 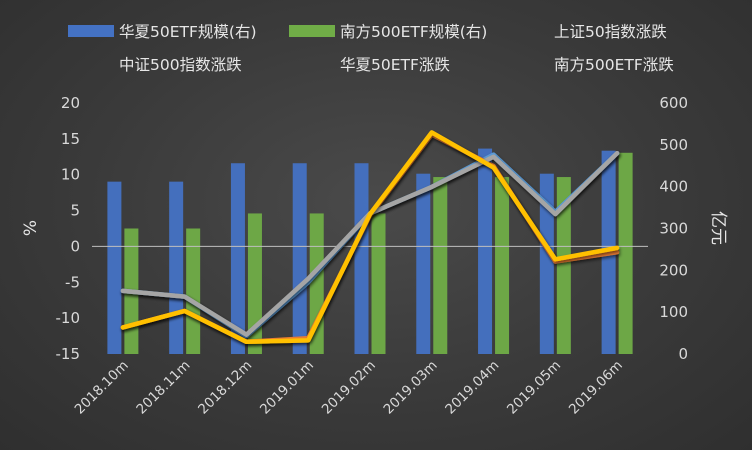 What do you see at coordinates (70, 139) in the screenshot?
I see `left-tick-label: 15` at bounding box center [70, 139].